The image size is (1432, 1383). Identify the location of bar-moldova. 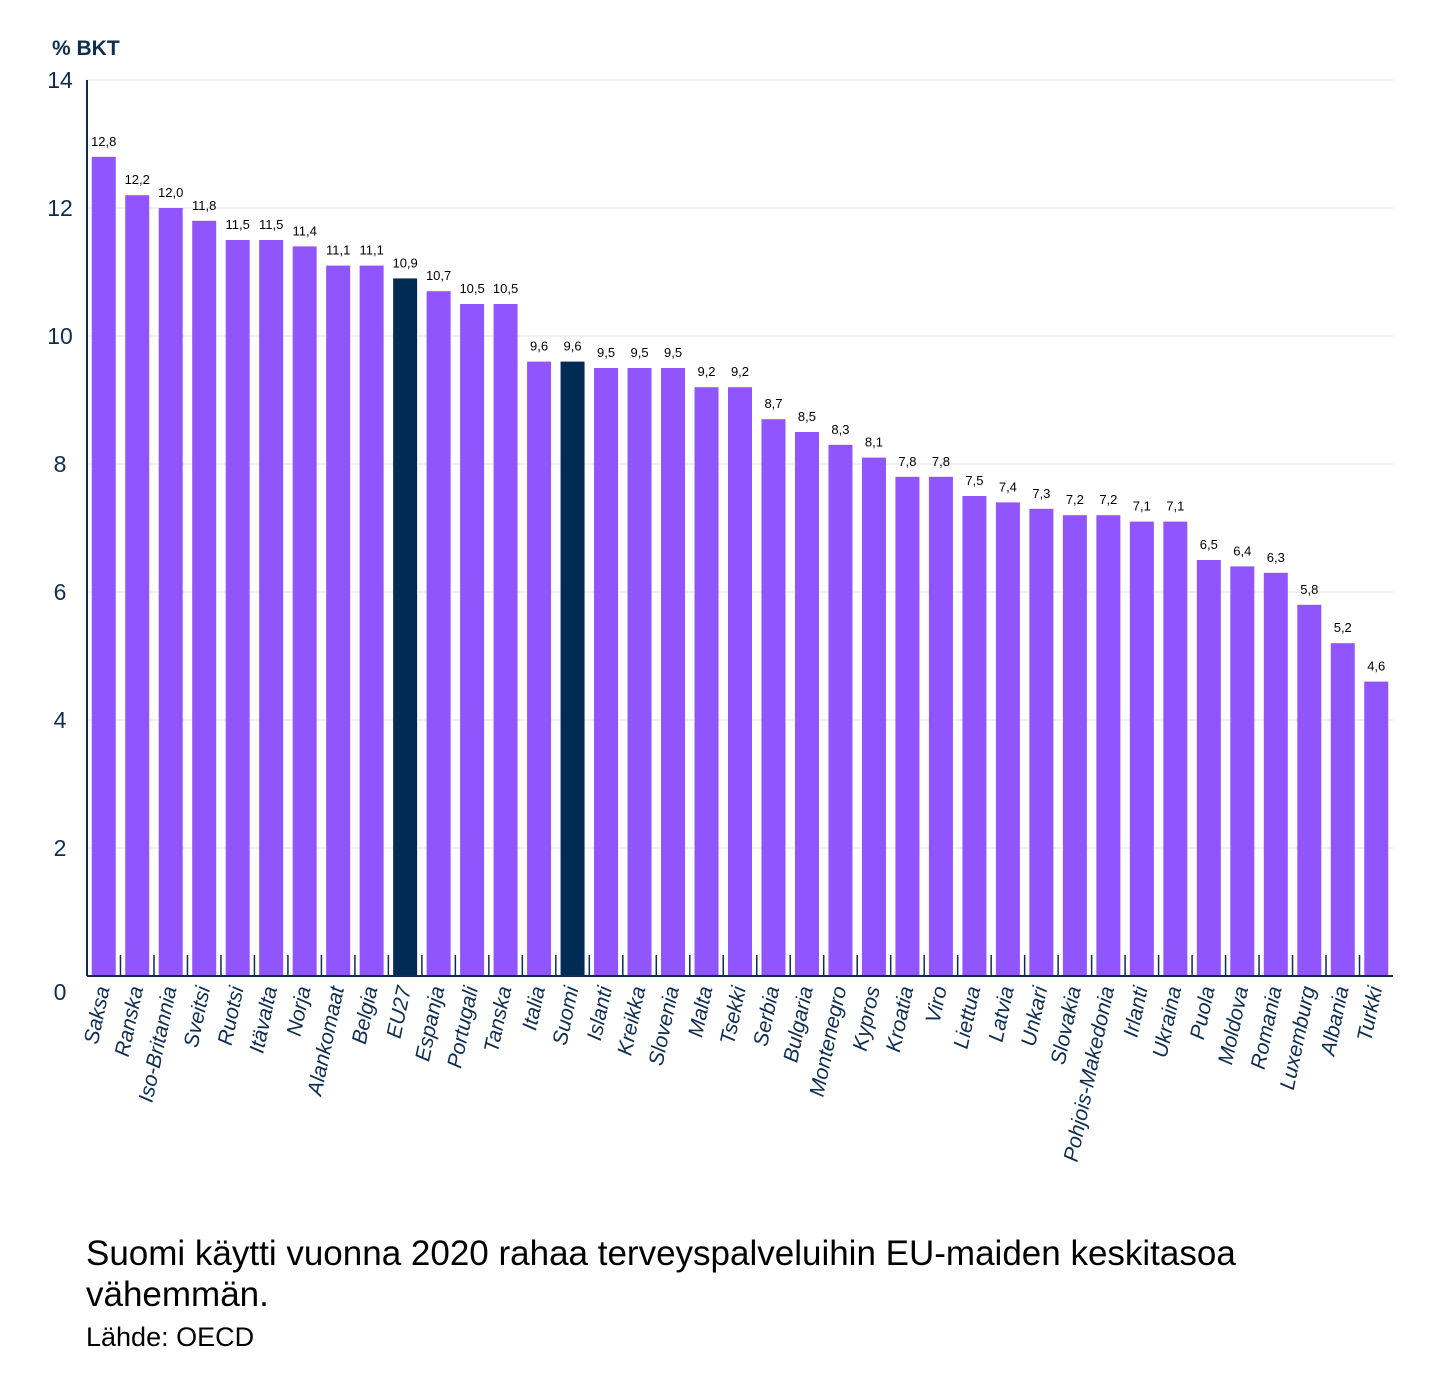
(1242, 771).